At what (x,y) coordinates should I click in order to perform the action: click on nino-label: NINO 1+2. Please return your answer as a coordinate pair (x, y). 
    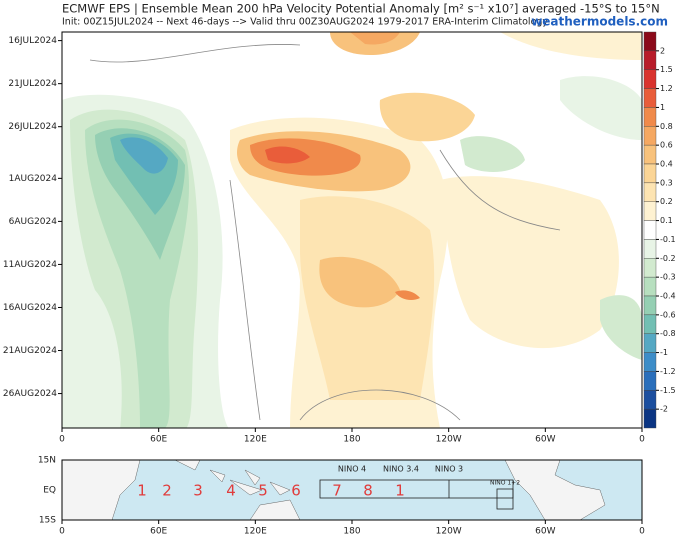
    Looking at the image, I should click on (505, 483).